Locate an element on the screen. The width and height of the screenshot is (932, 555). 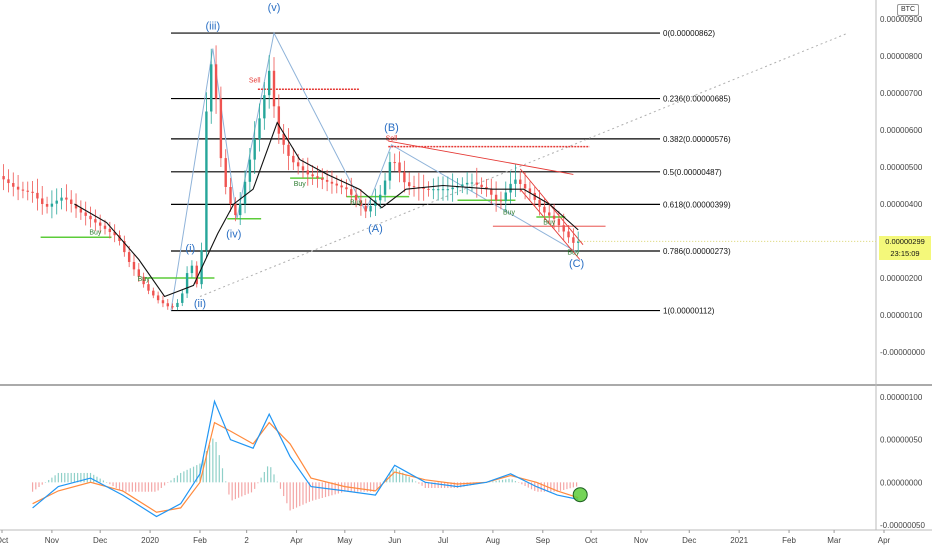
price-tick-label: -0.00000000 is located at coordinates (902, 352).